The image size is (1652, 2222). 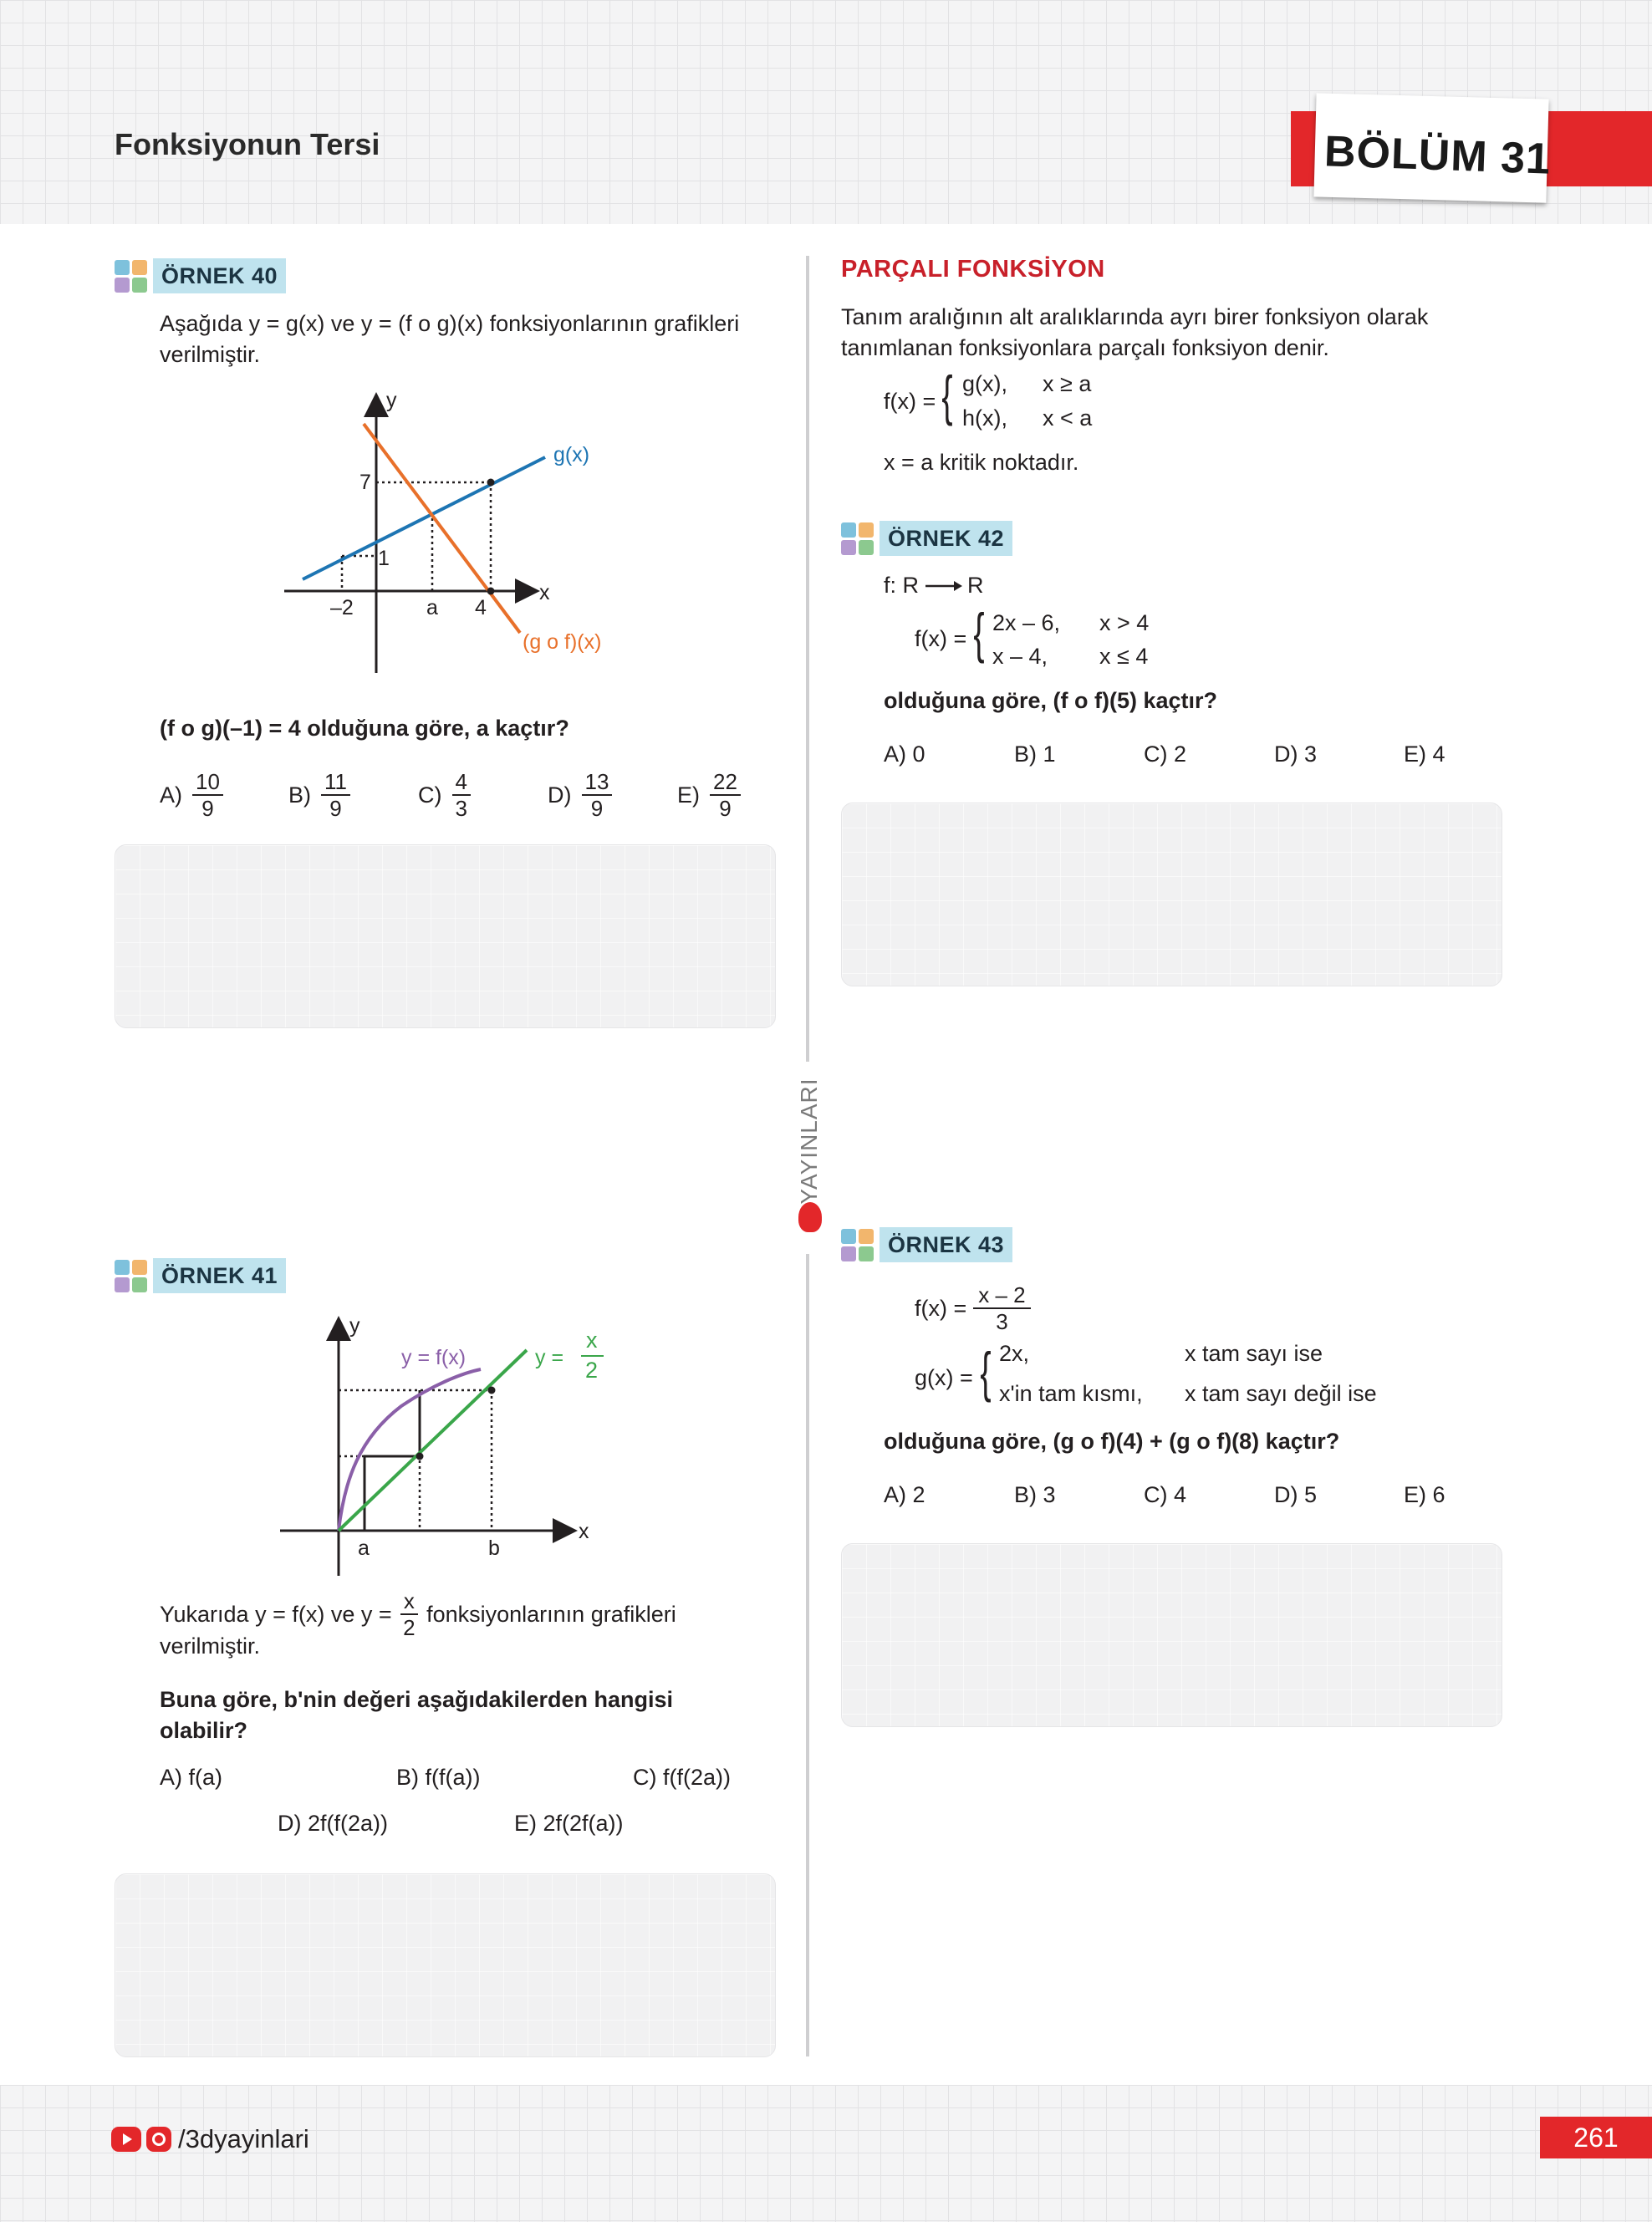 What do you see at coordinates (442, 531) in the screenshot?
I see `ornek40-graph: y x g(x) (g o f)(x) 7 1 –2 a 4` at bounding box center [442, 531].